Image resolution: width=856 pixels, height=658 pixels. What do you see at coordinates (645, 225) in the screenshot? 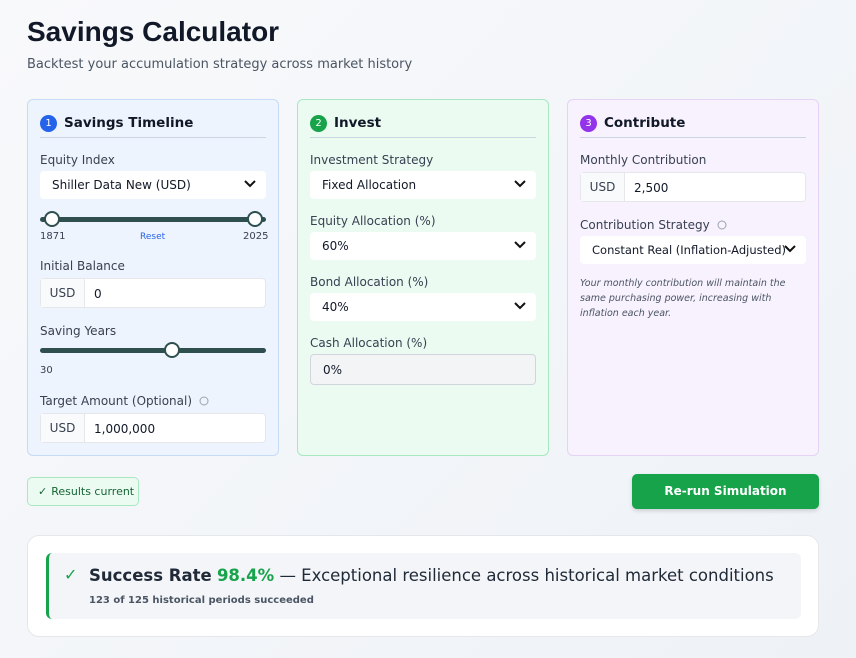
I see `label-text: Contribution Strategy` at bounding box center [645, 225].